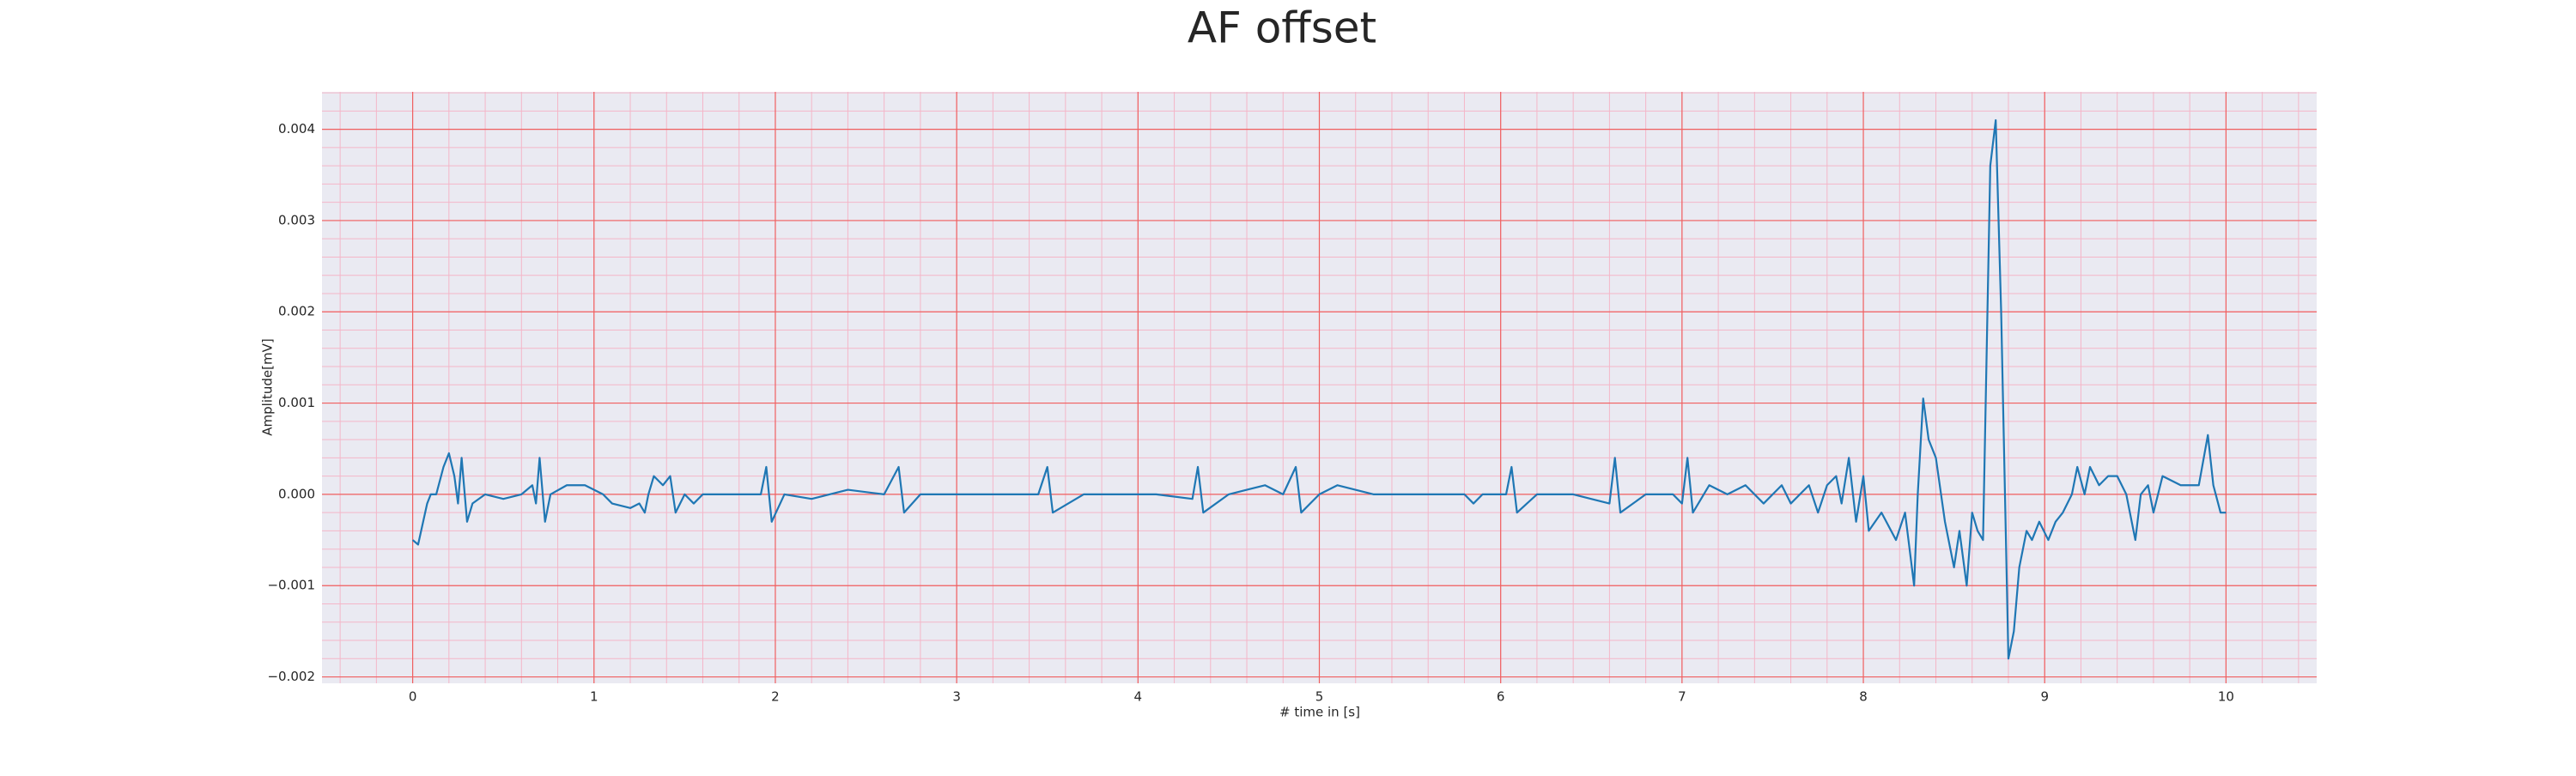 The height and width of the screenshot is (776, 2576). I want to click on y-tick-label: −0.002, so click(291, 677).